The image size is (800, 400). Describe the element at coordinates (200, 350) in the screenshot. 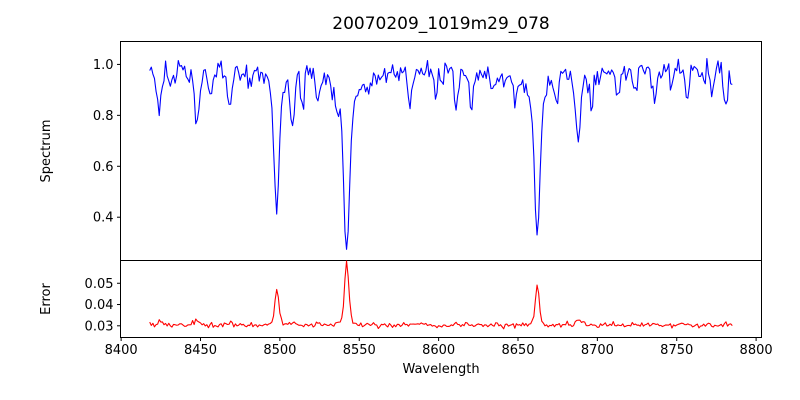

I see `x-tick-label: 8450` at that location.